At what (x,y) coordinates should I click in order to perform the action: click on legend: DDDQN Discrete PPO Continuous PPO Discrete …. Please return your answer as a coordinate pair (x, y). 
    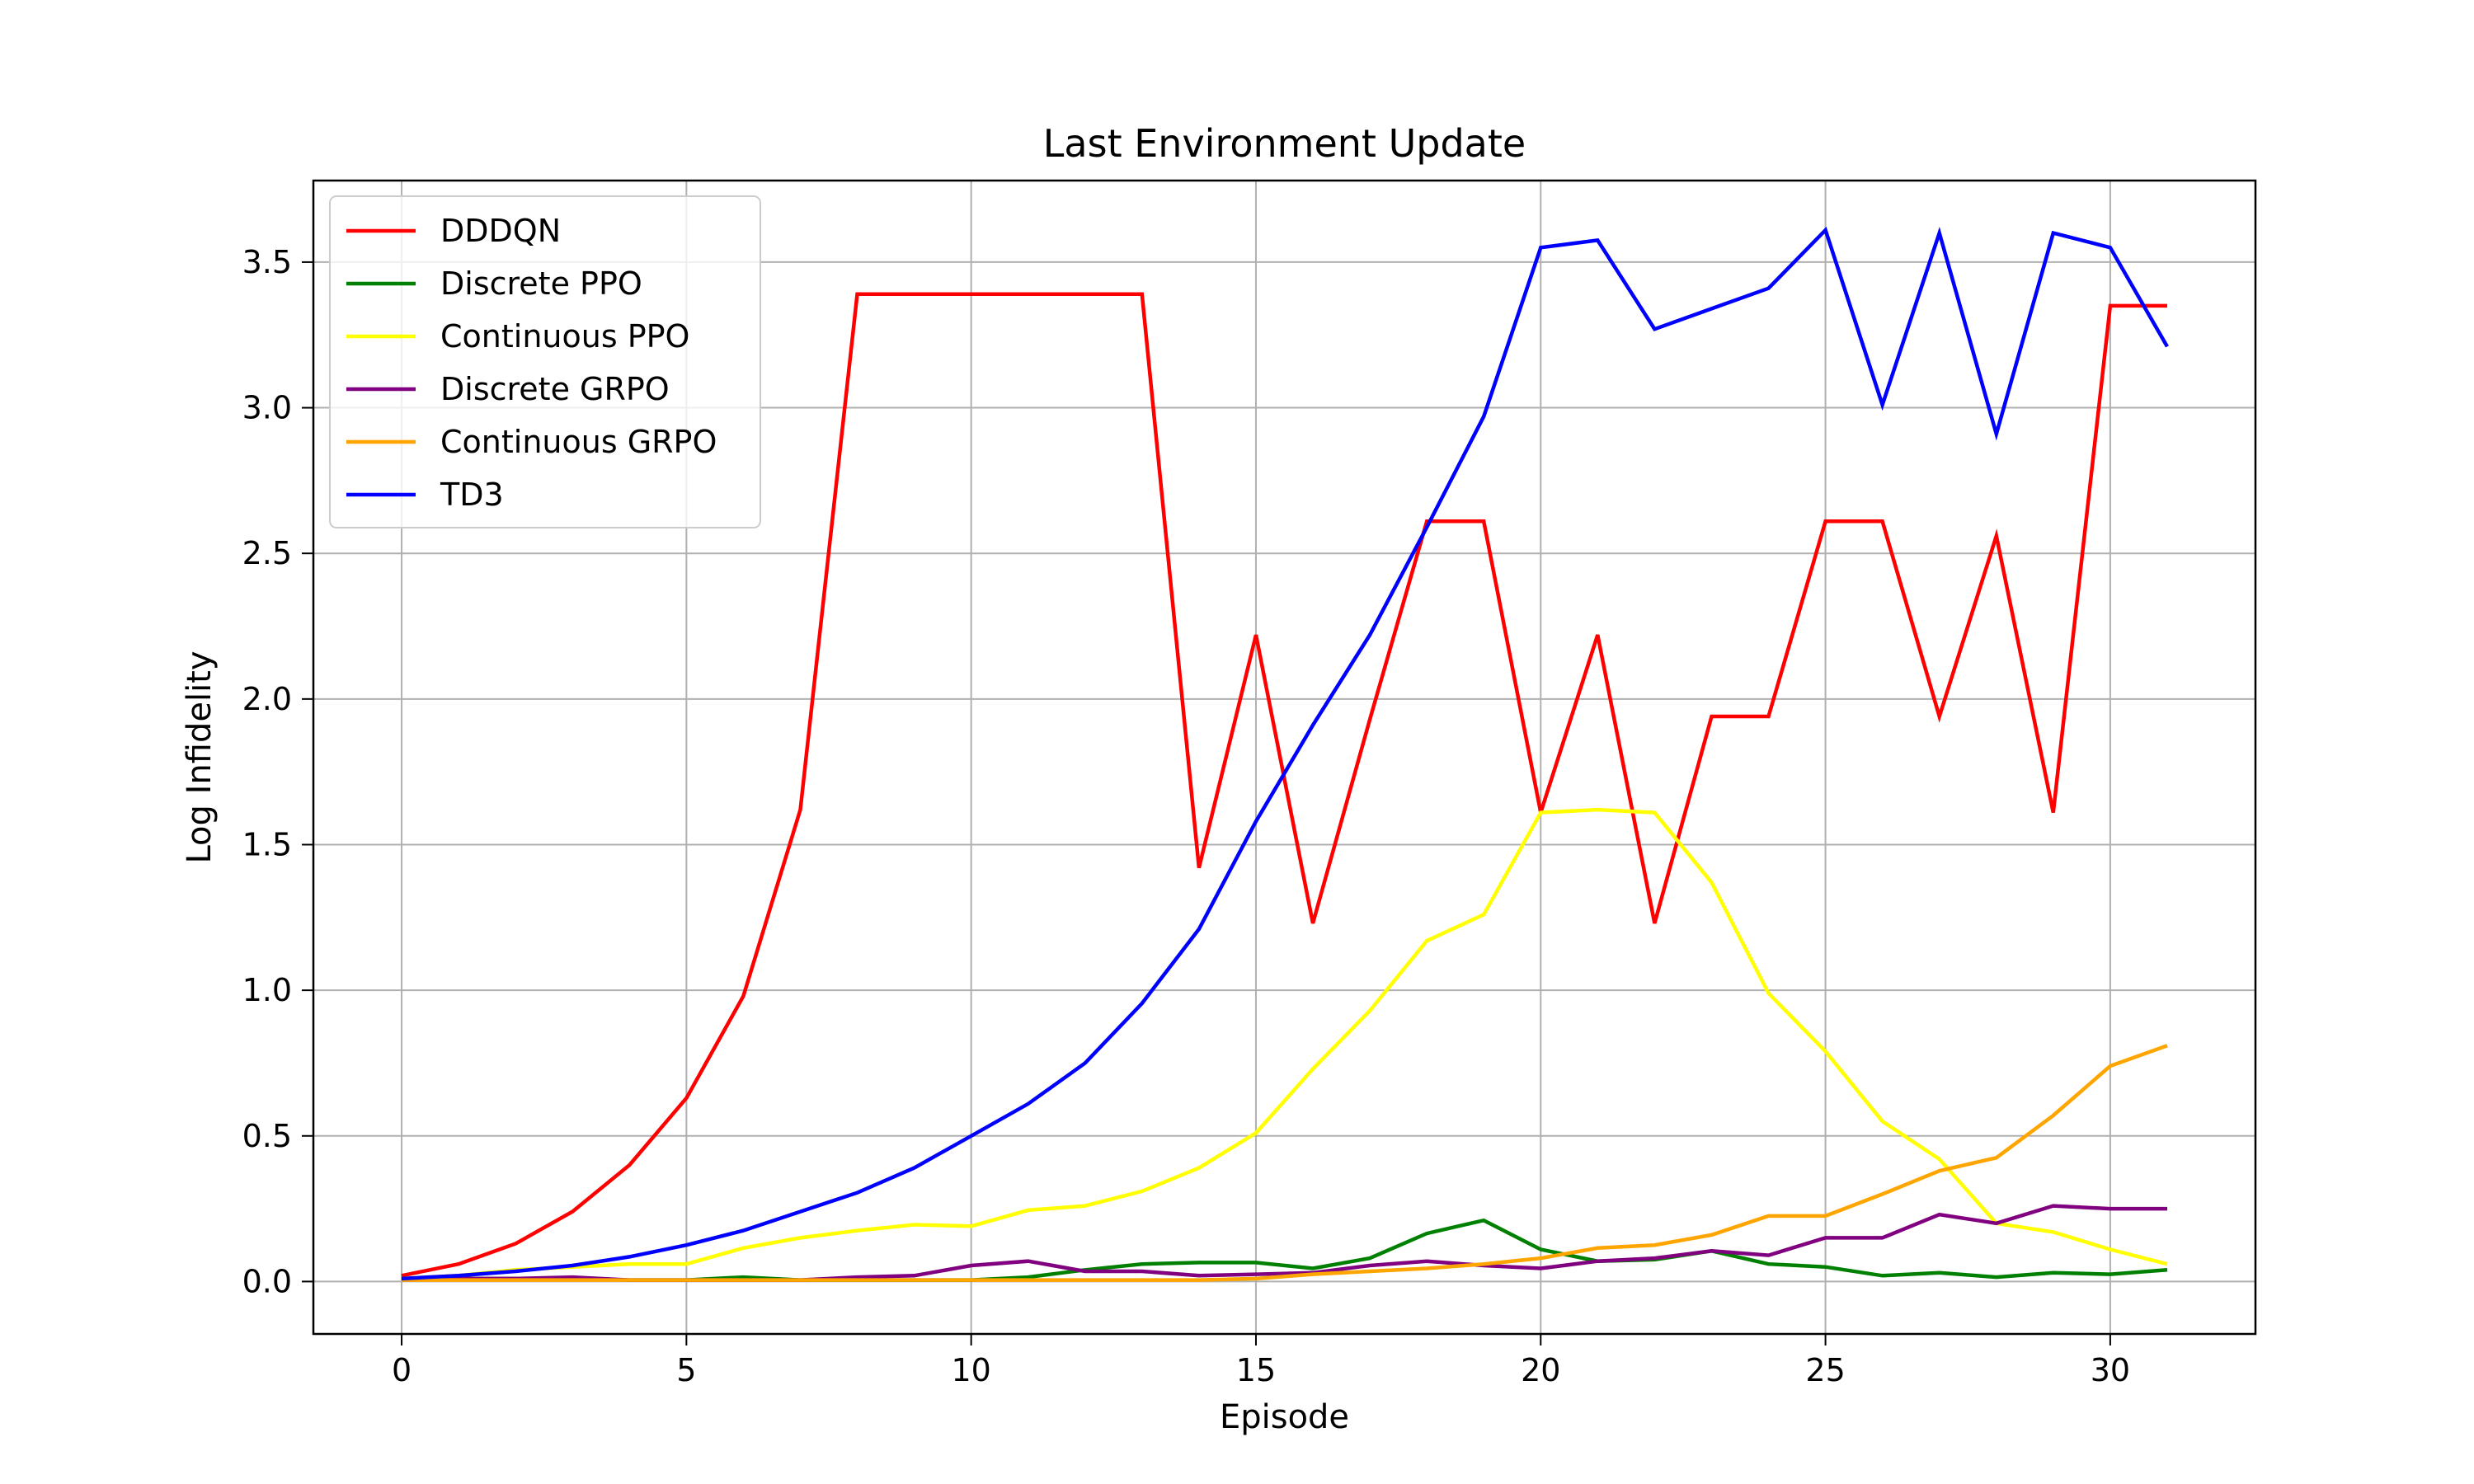
    Looking at the image, I should click on (545, 361).